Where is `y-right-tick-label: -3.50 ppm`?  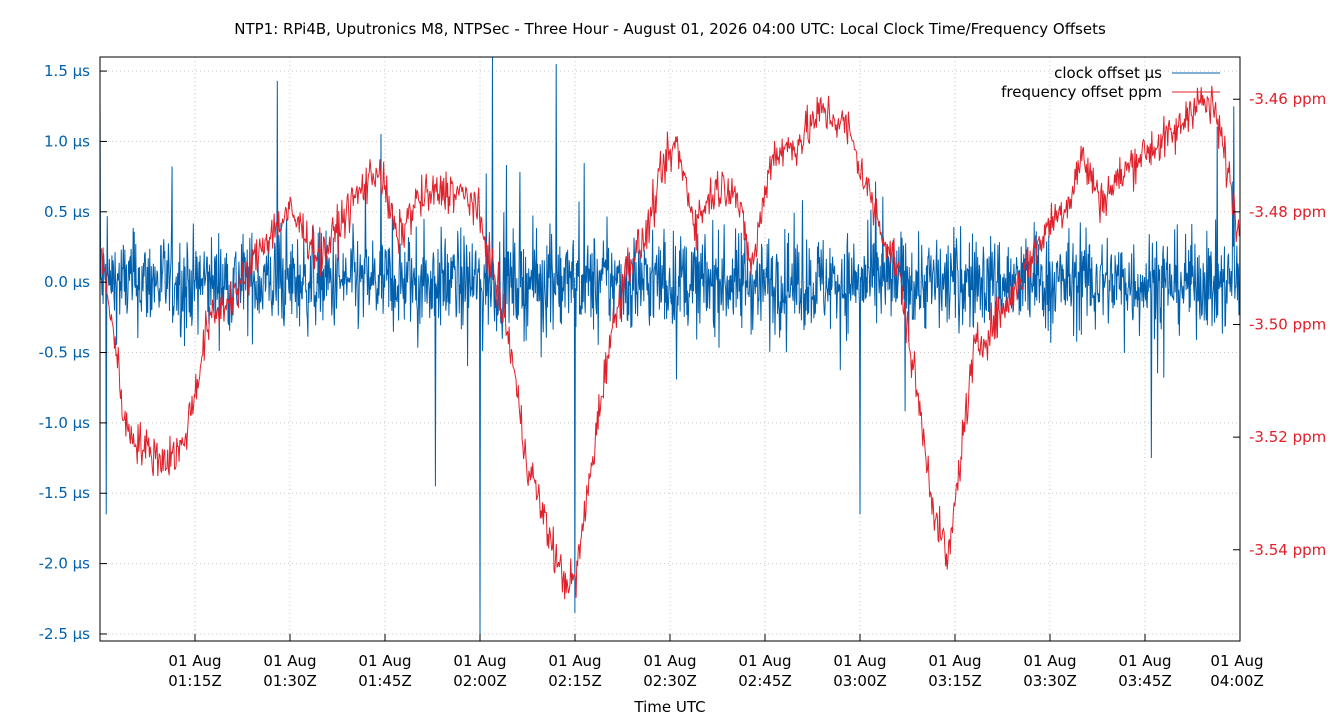 y-right-tick-label: -3.50 ppm is located at coordinates (1287, 325).